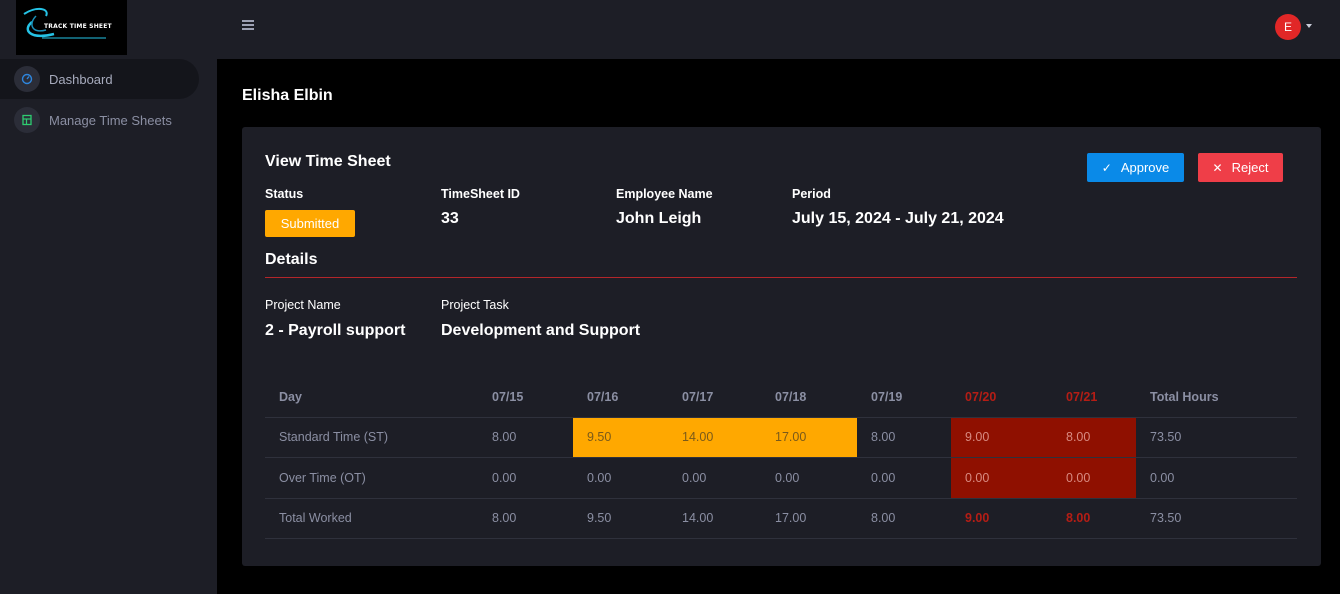 This screenshot has height=594, width=1340. What do you see at coordinates (1217, 167) in the screenshot?
I see `close-icon: ✕` at bounding box center [1217, 167].